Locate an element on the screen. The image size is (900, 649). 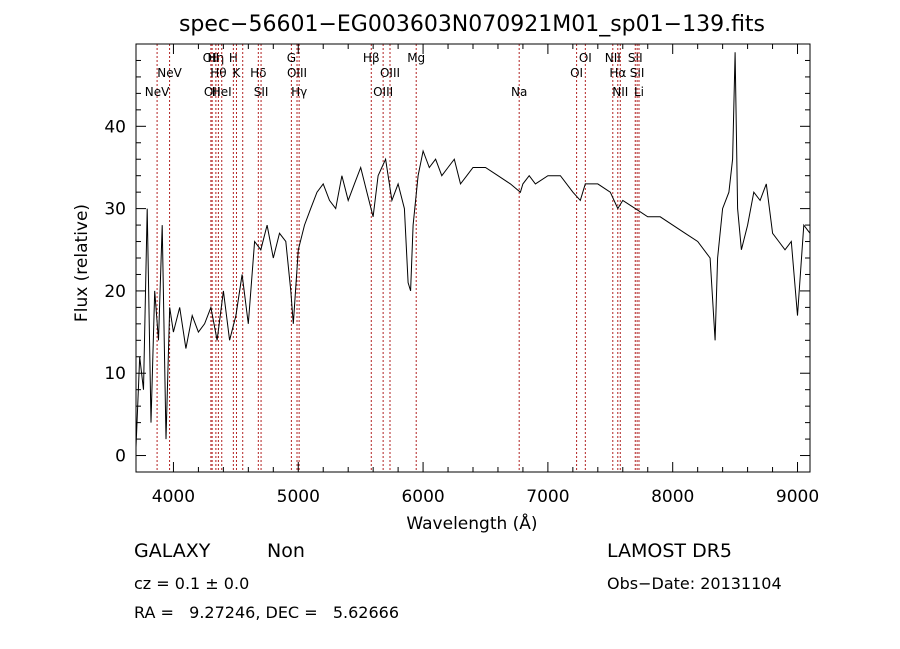
line-label: Mg is located at coordinates (416, 58).